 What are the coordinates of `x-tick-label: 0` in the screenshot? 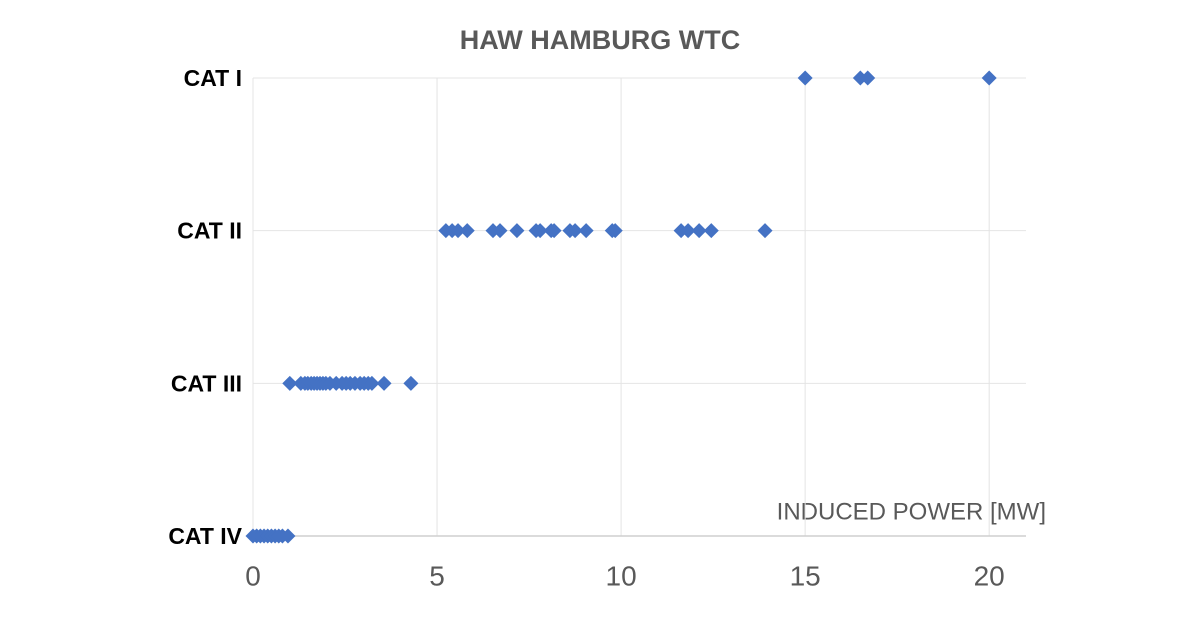 It's located at (253, 575).